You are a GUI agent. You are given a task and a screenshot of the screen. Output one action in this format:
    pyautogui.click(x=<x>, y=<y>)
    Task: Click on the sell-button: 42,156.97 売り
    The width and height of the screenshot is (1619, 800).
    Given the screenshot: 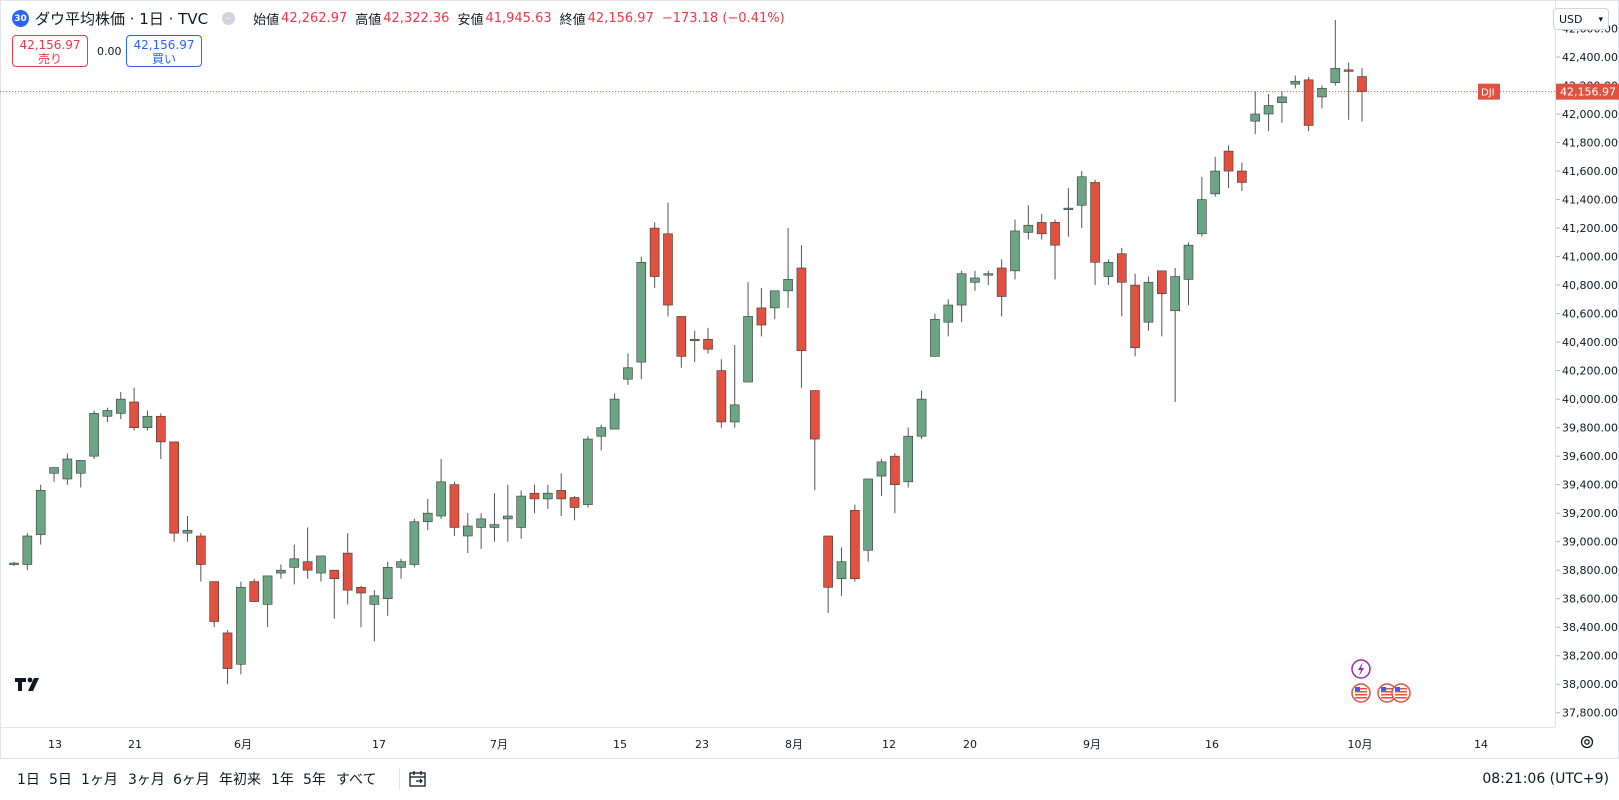 What is the action you would take?
    pyautogui.click(x=50, y=51)
    